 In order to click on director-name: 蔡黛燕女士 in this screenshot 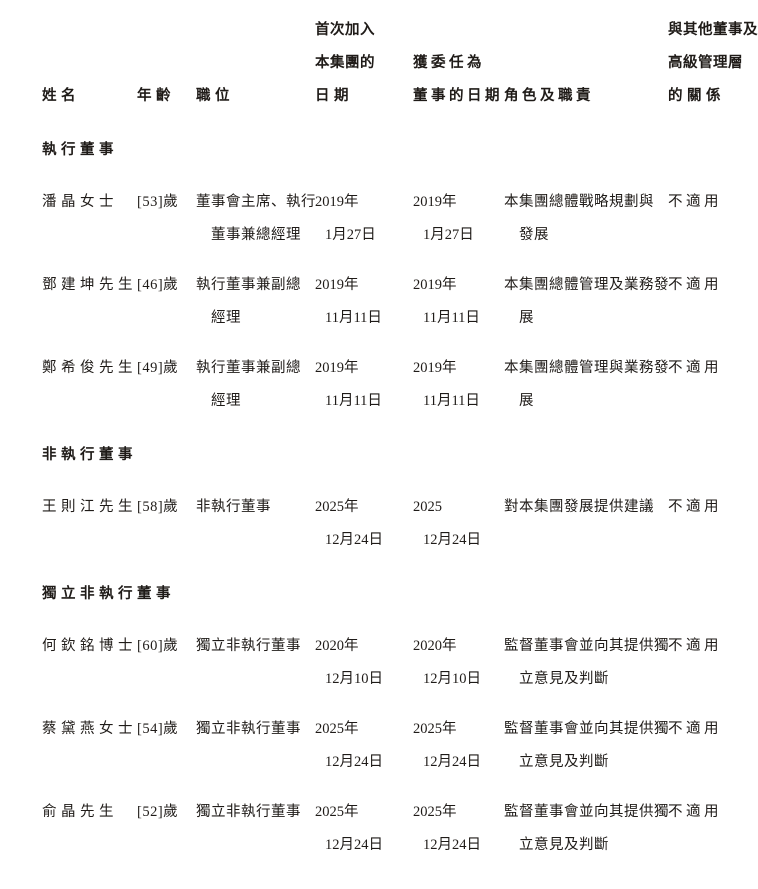, I will do `click(89, 729)`.